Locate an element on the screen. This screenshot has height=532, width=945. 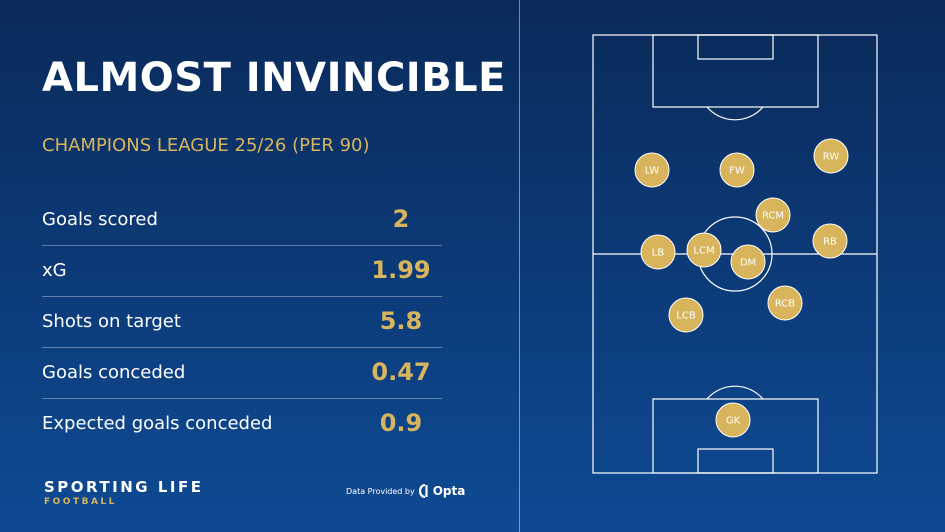
stat-value: 2 is located at coordinates (401, 219).